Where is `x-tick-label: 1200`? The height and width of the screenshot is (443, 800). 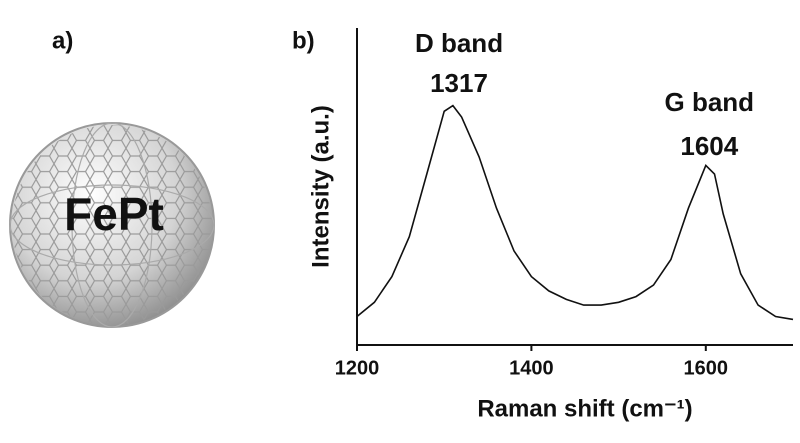 x-tick-label: 1200 is located at coordinates (357, 368).